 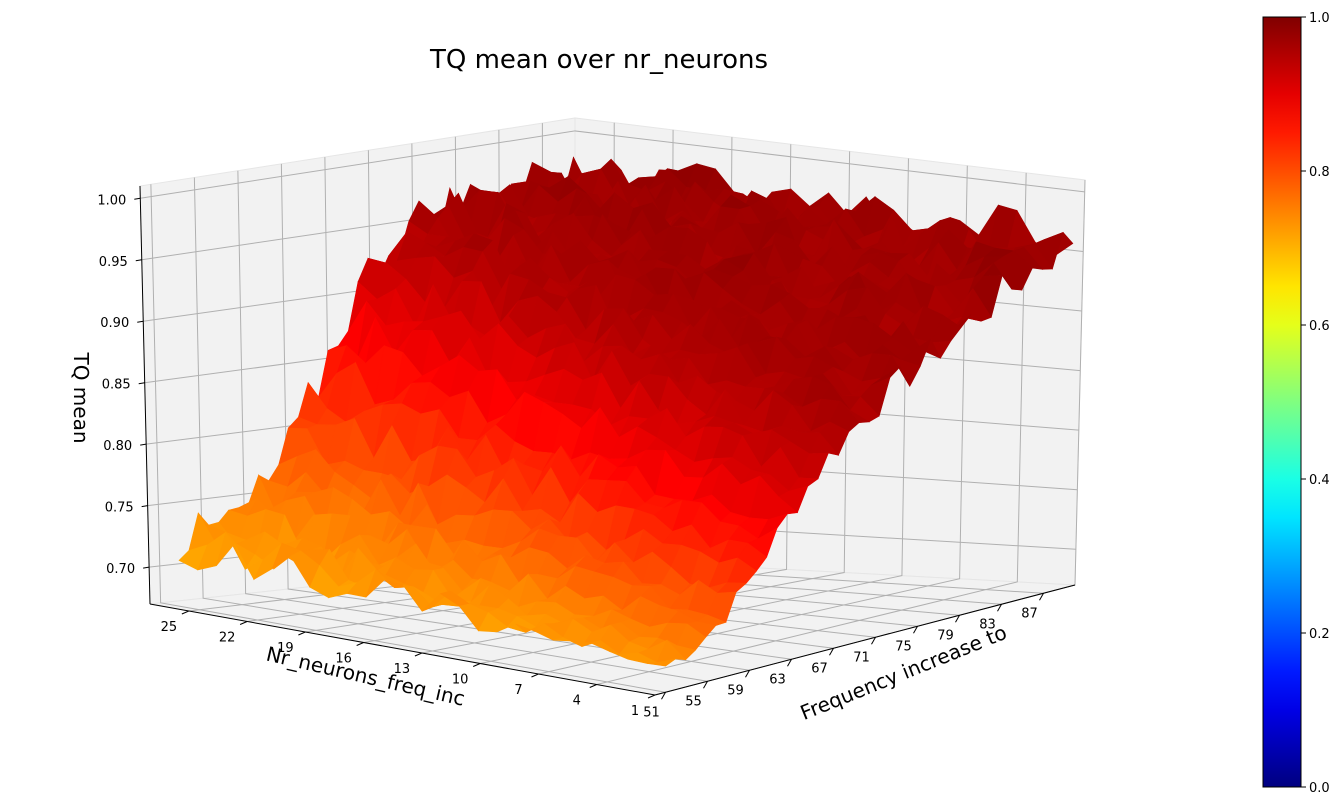 What do you see at coordinates (116, 385) in the screenshot?
I see `z-tick-label: 0.85` at bounding box center [116, 385].